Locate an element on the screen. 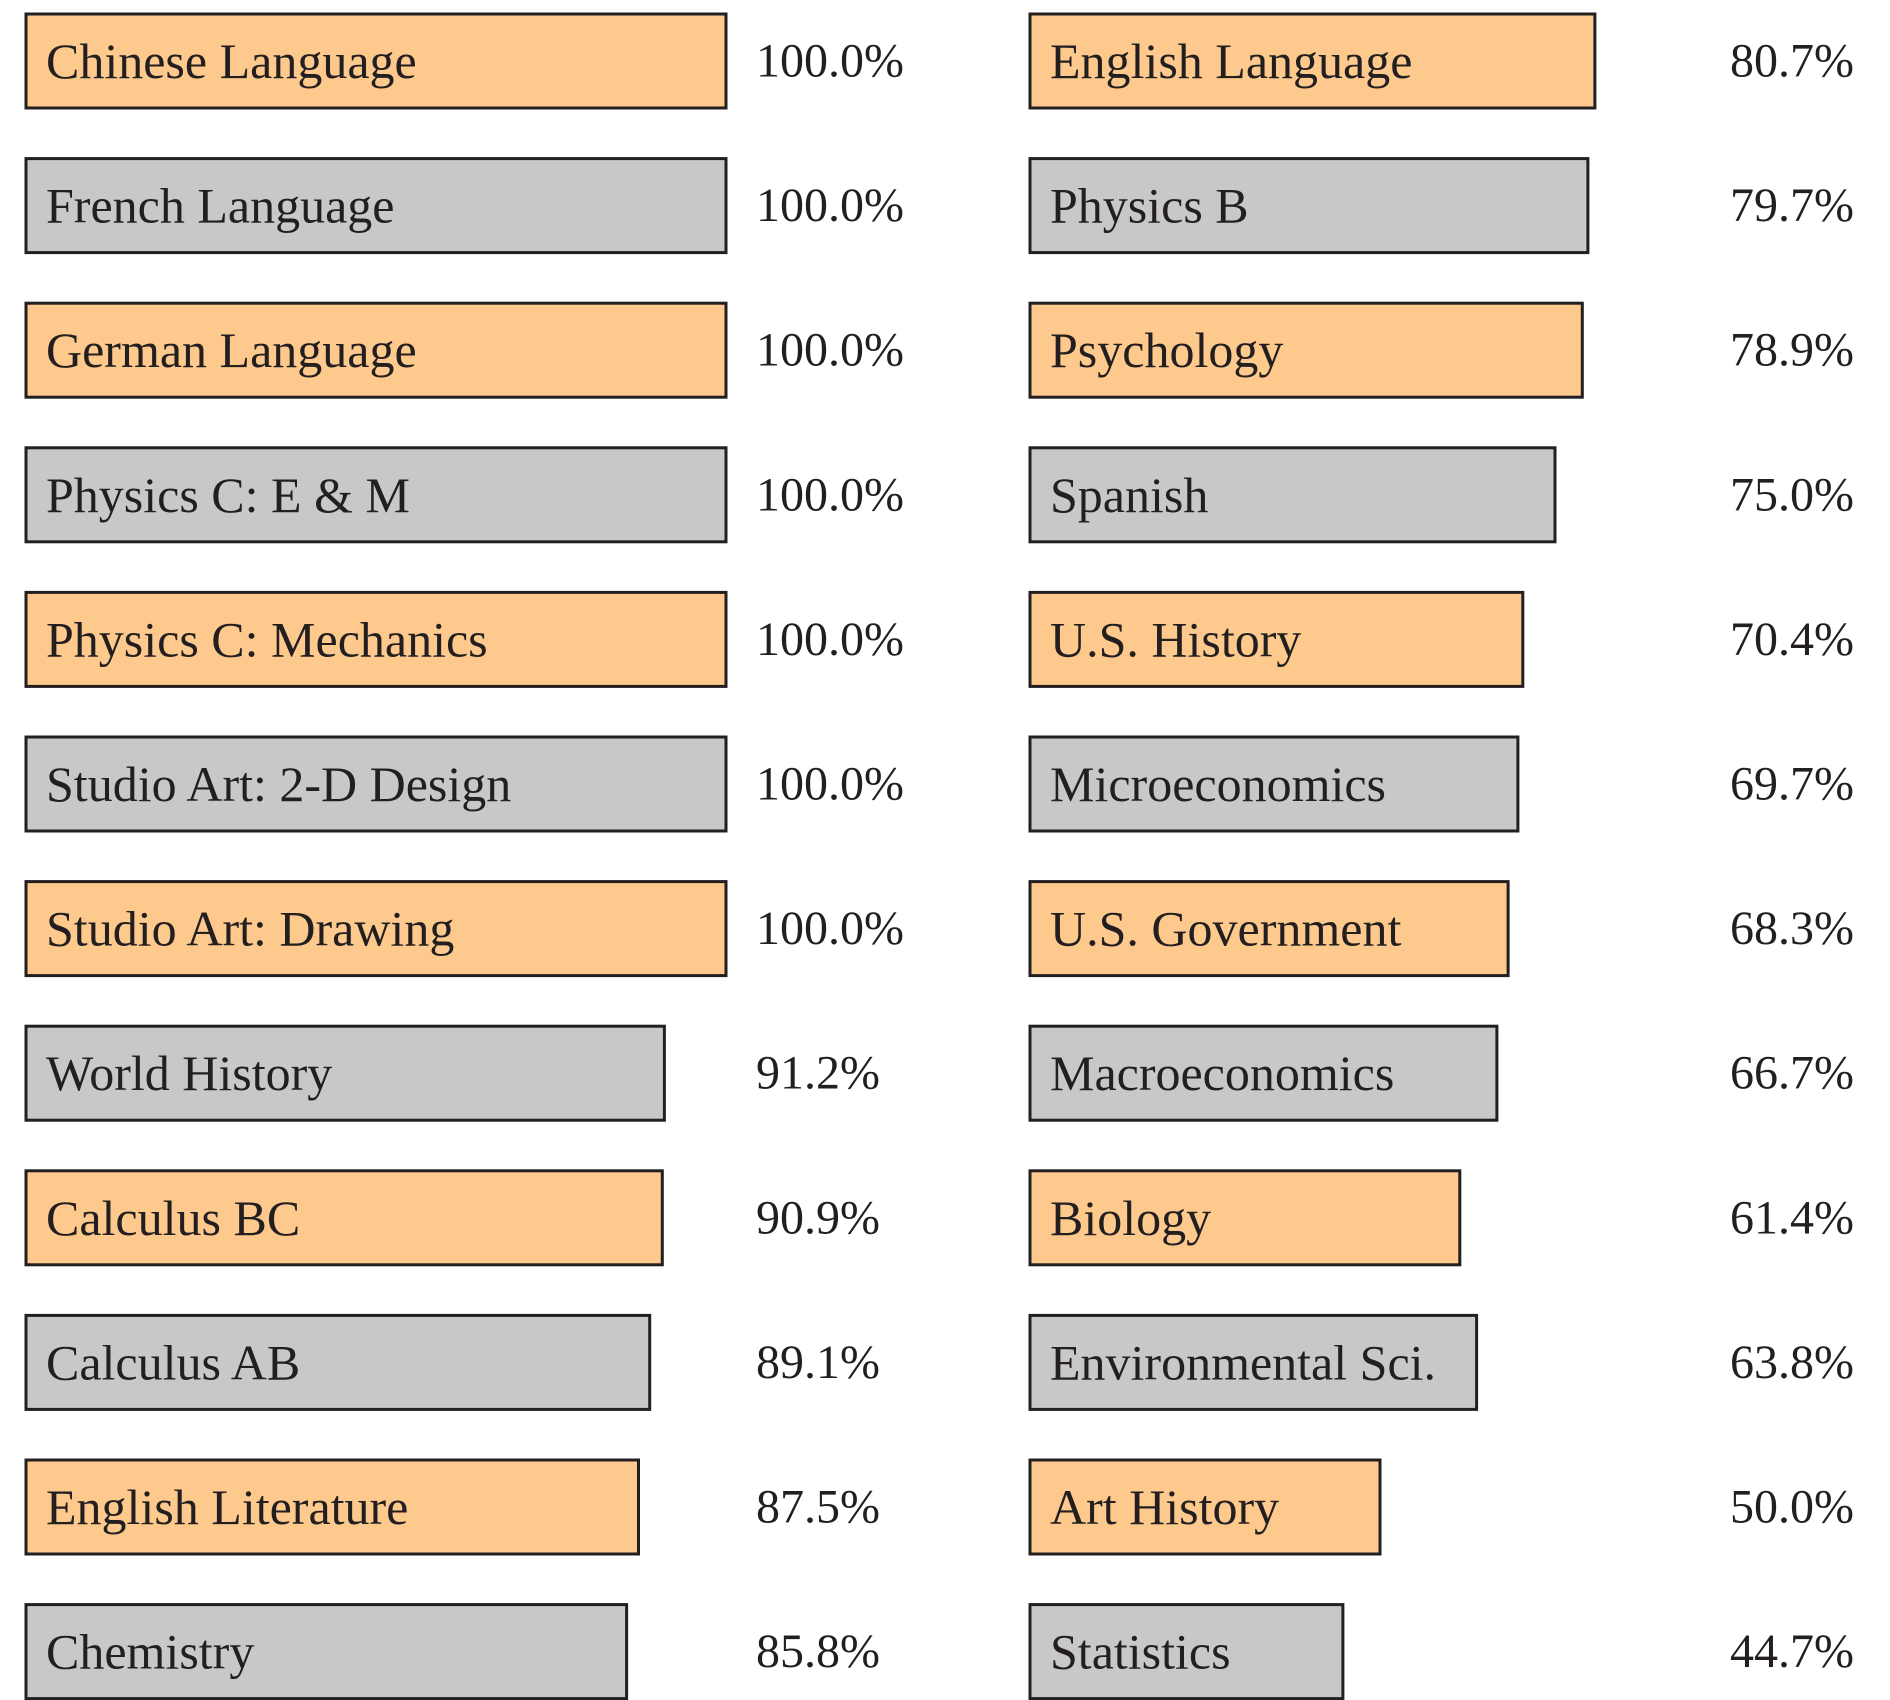 The width and height of the screenshot is (1890, 1700). bar-label: Studio Art: Drawing is located at coordinates (250, 929).